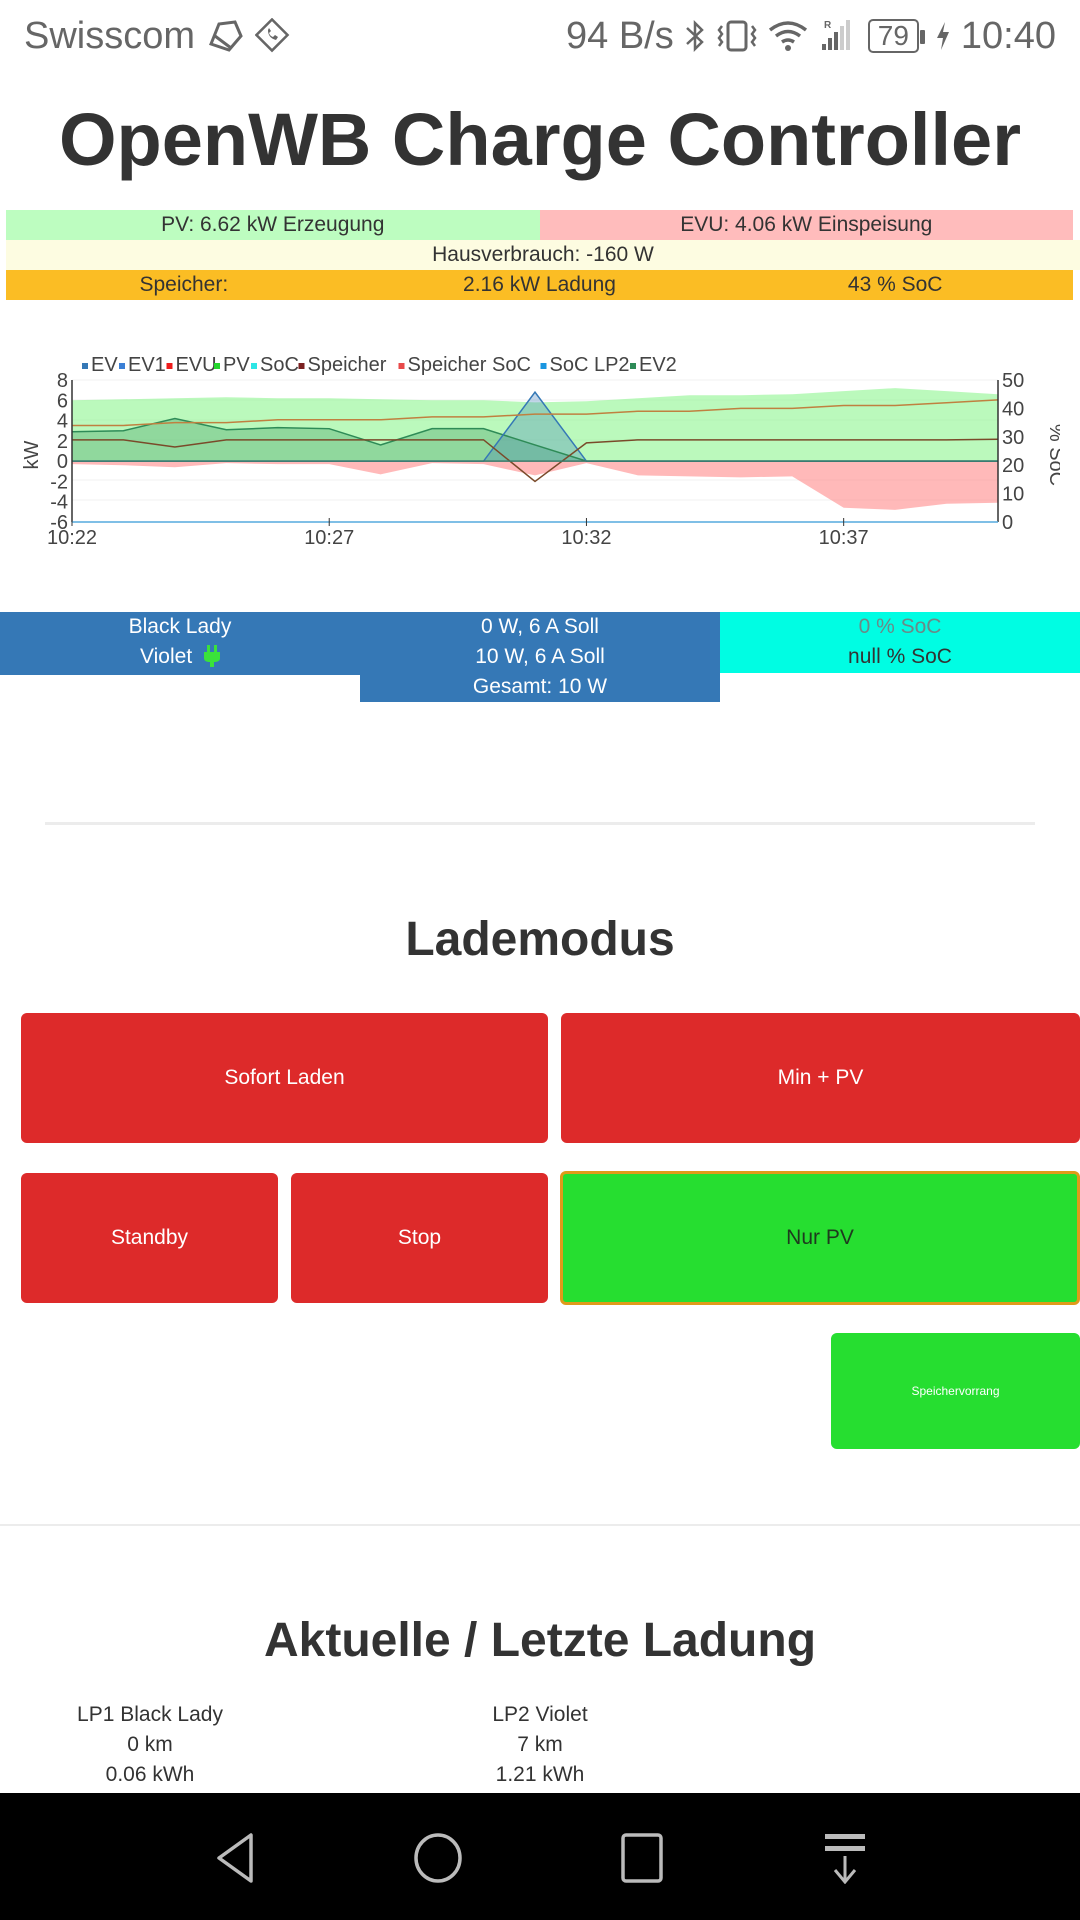  Describe the element at coordinates (279, 365) in the screenshot. I see `svg-text: SoC` at that location.